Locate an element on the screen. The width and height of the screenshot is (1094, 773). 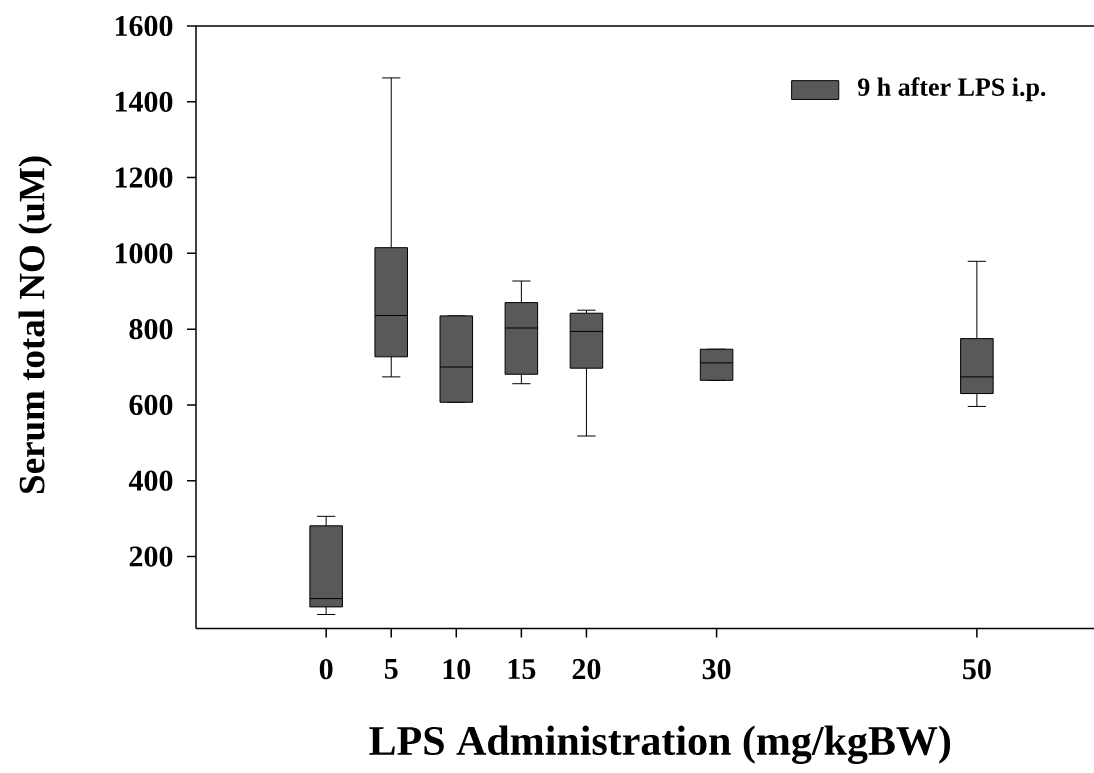
y-axis-title: Serum total NO (uM) is located at coordinates (35, 324).